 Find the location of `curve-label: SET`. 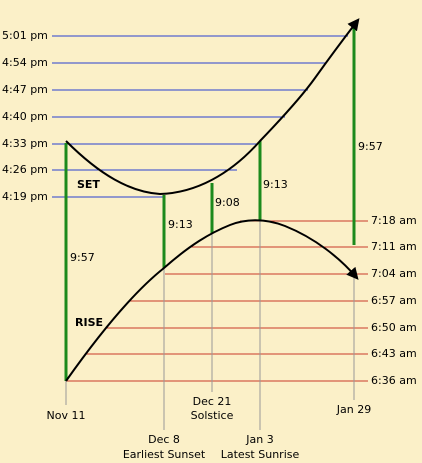

curve-label: SET is located at coordinates (88, 184).